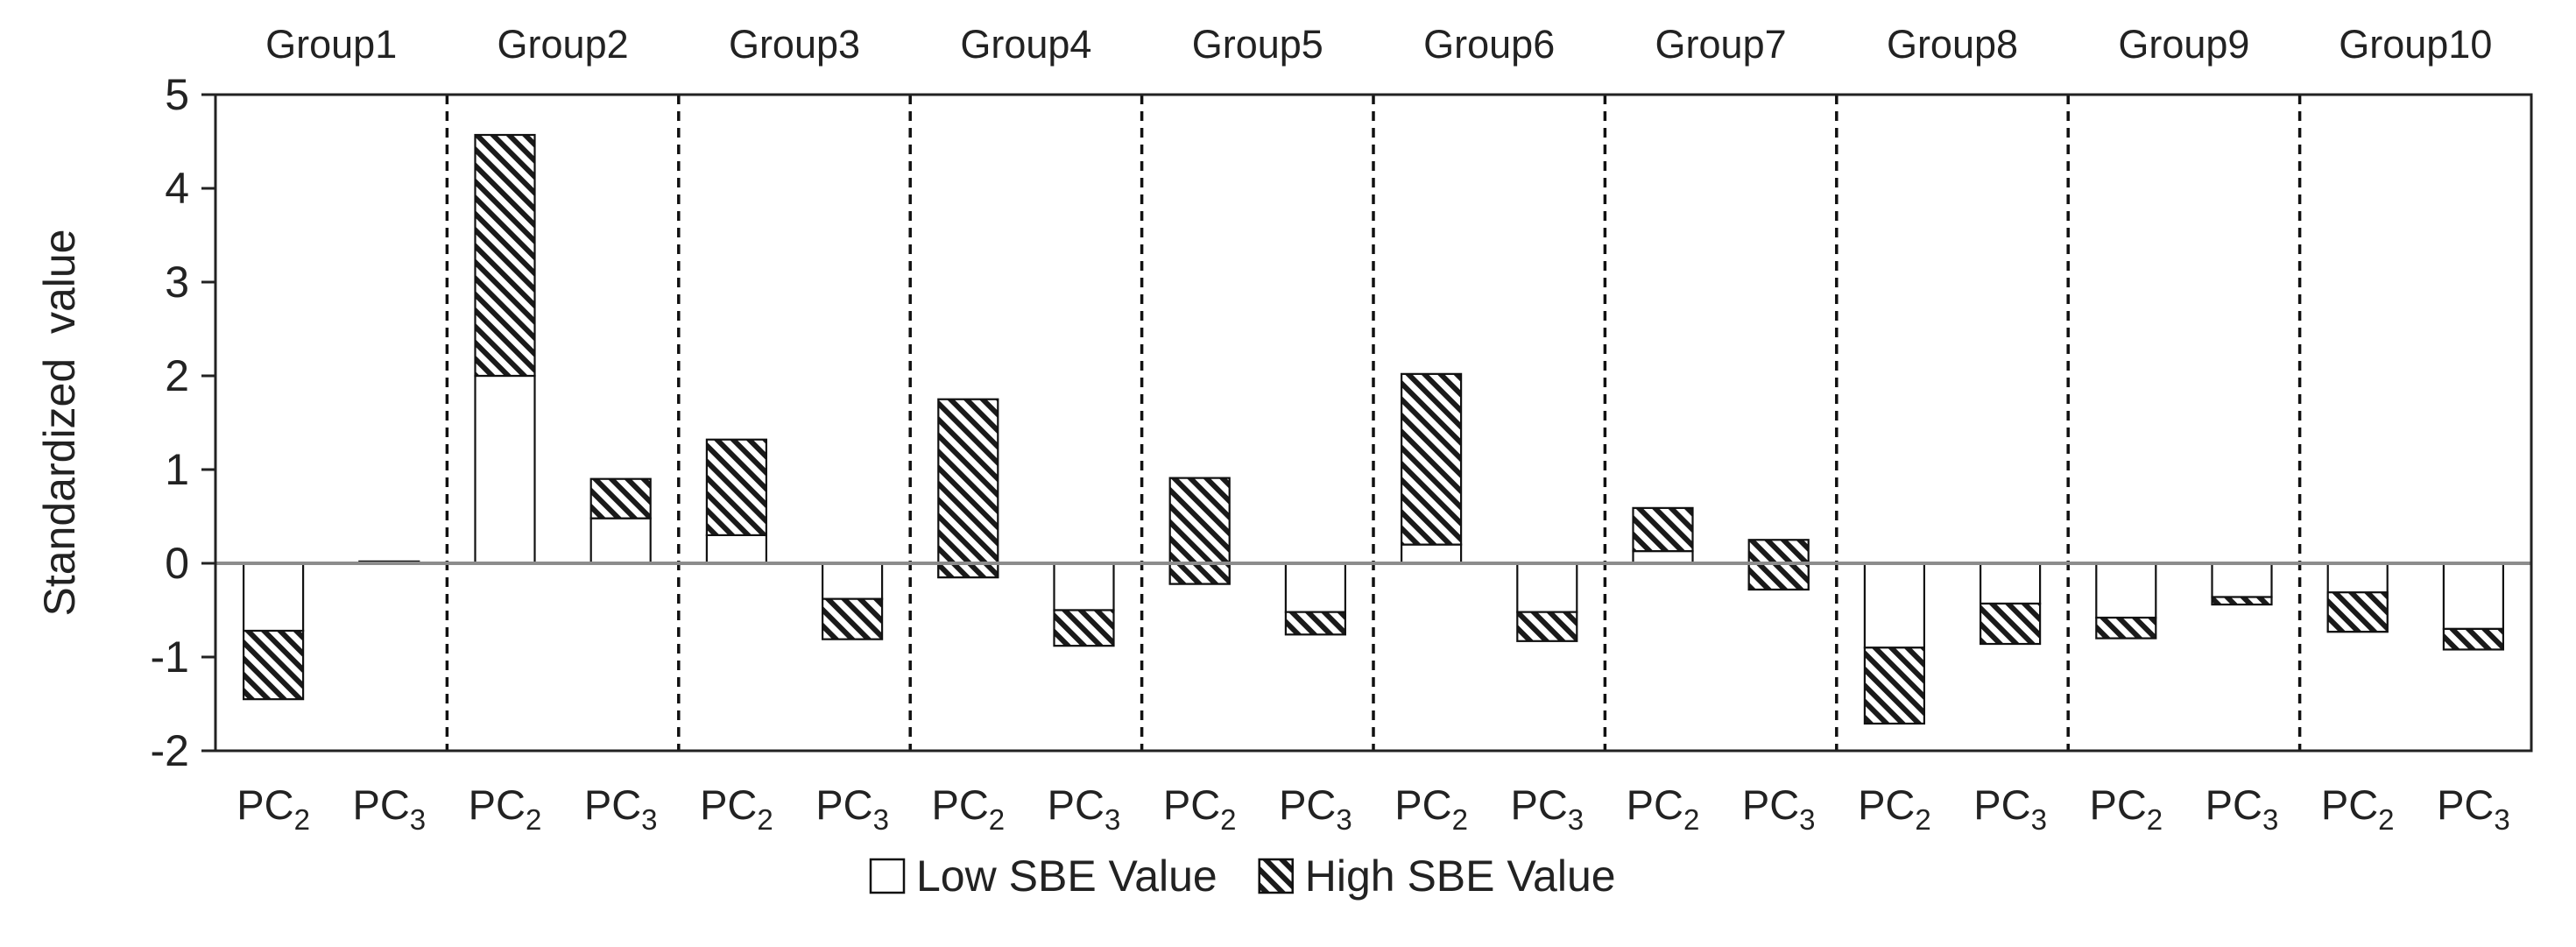 The image size is (2576, 947). What do you see at coordinates (1663, 529) in the screenshot?
I see `bar-high-group7-pc2` at bounding box center [1663, 529].